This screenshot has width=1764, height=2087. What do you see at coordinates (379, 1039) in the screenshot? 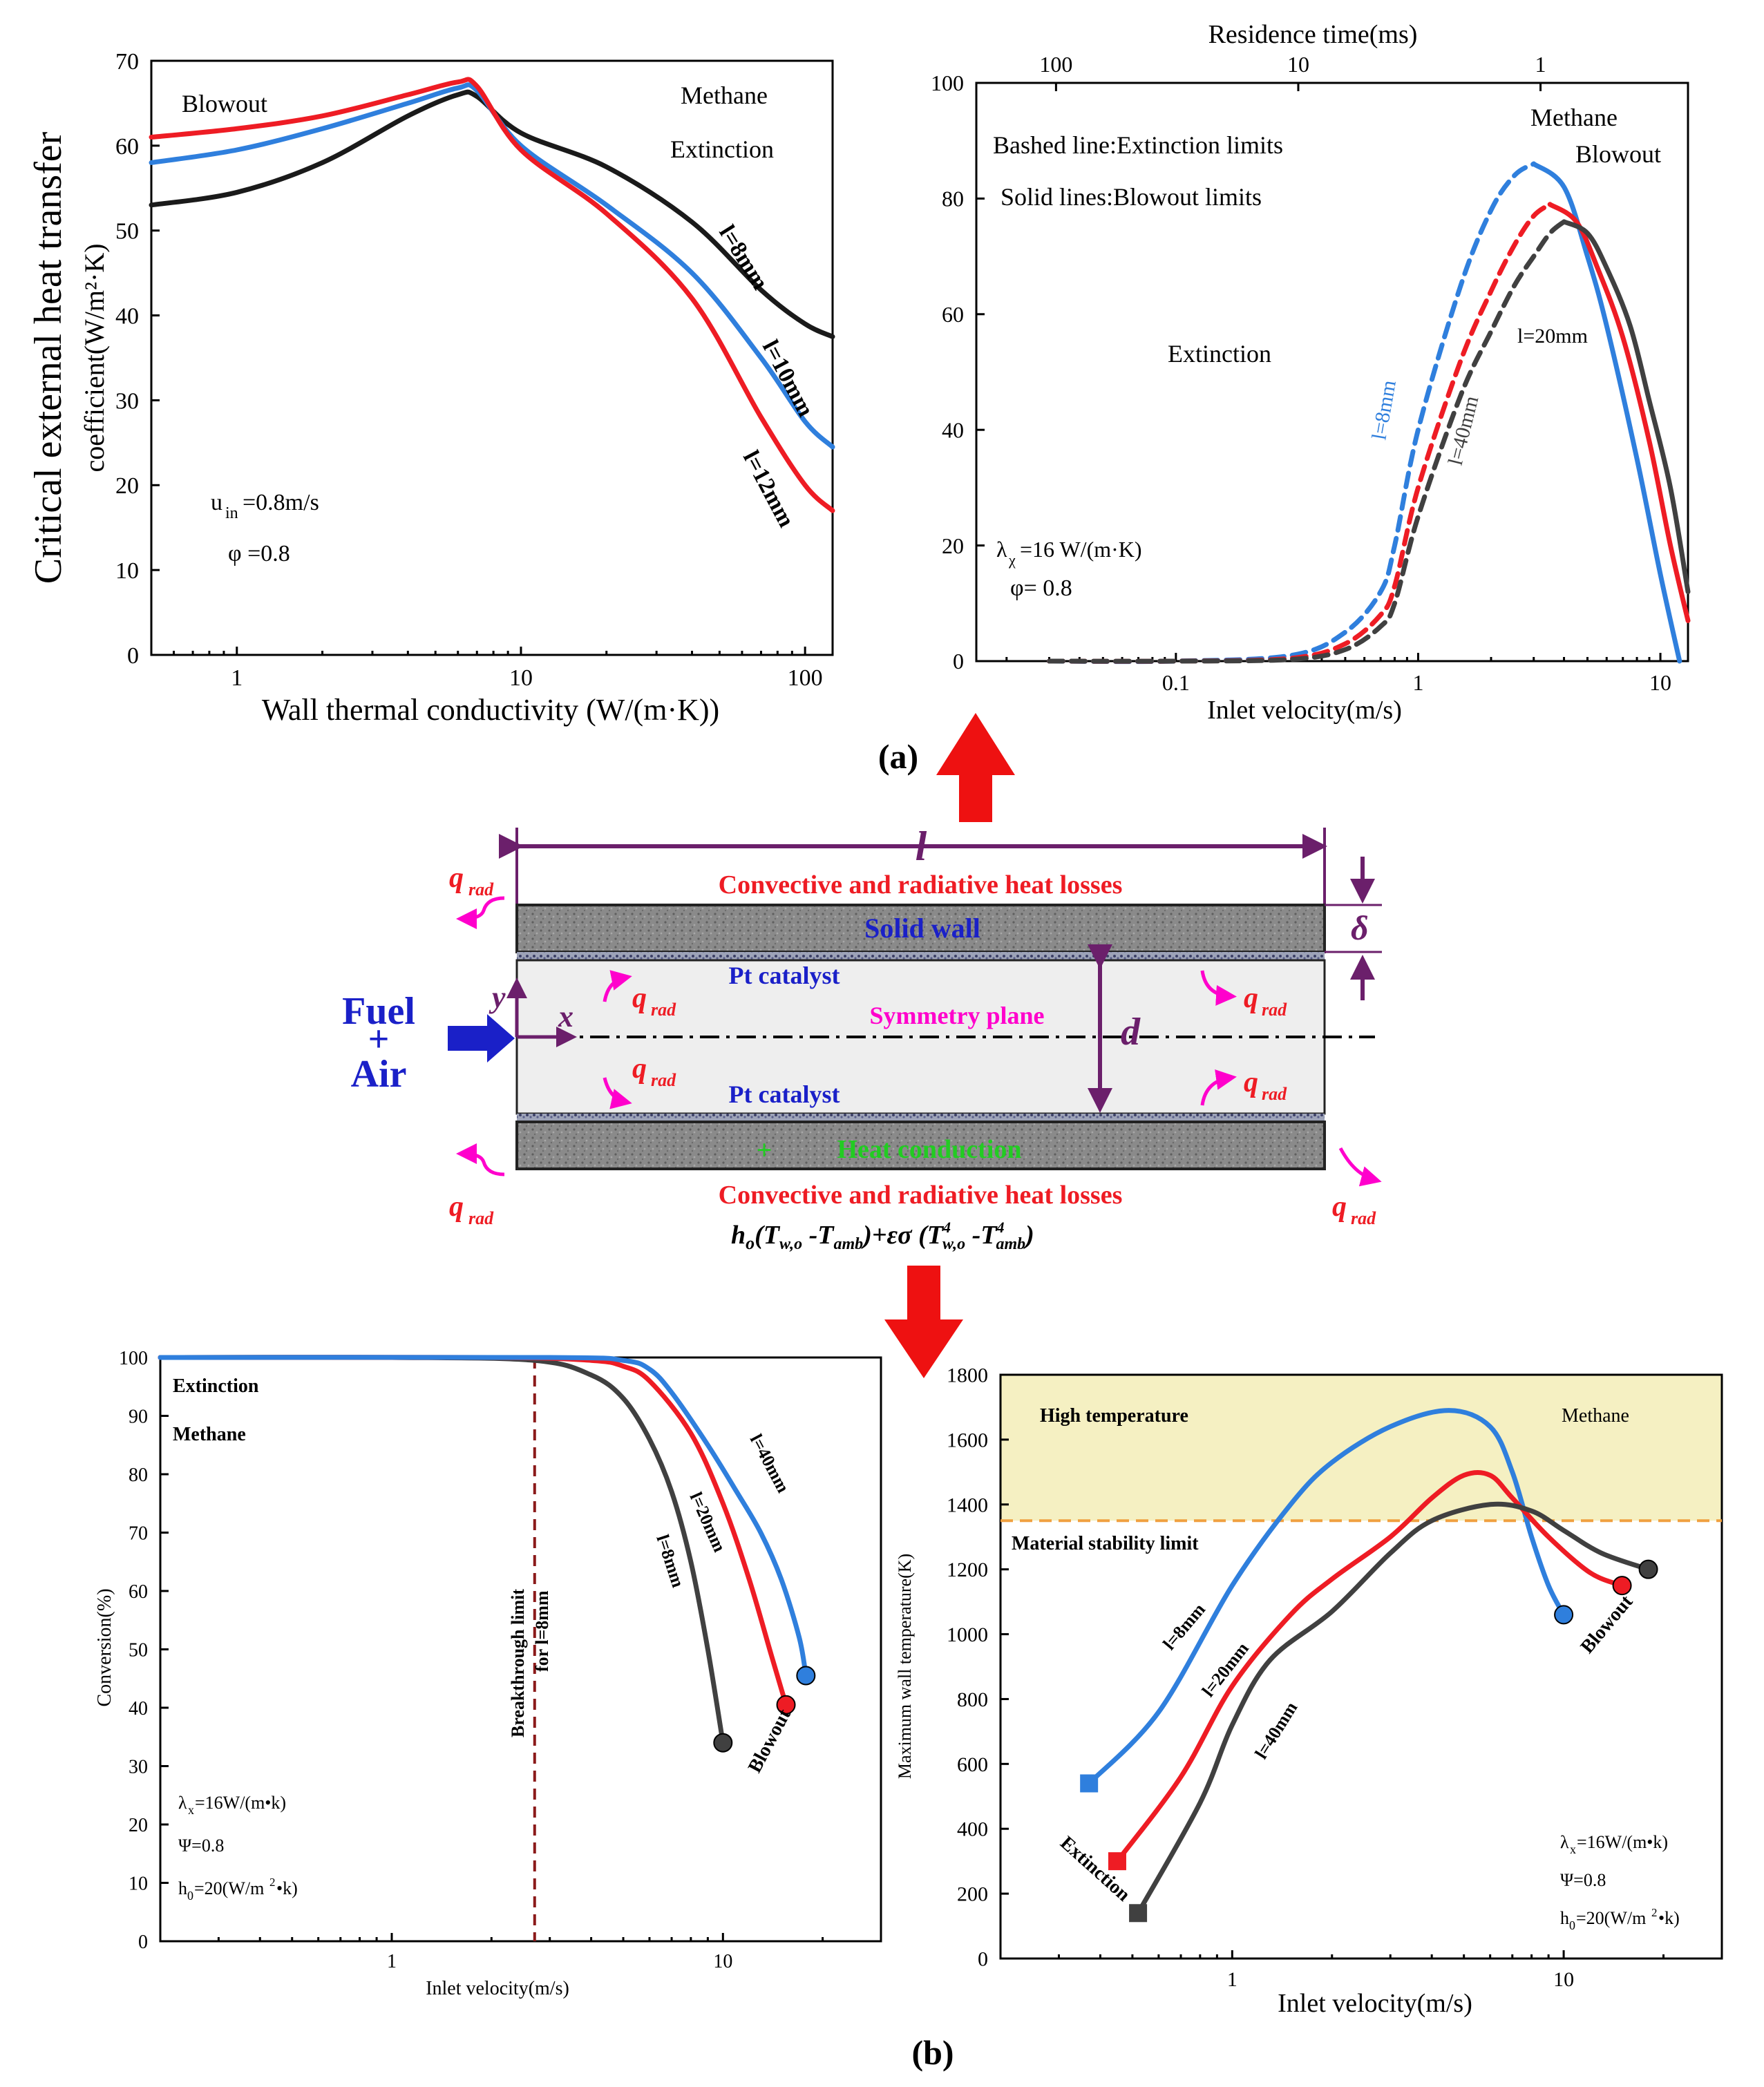
I see `plus-label: +` at bounding box center [379, 1039].